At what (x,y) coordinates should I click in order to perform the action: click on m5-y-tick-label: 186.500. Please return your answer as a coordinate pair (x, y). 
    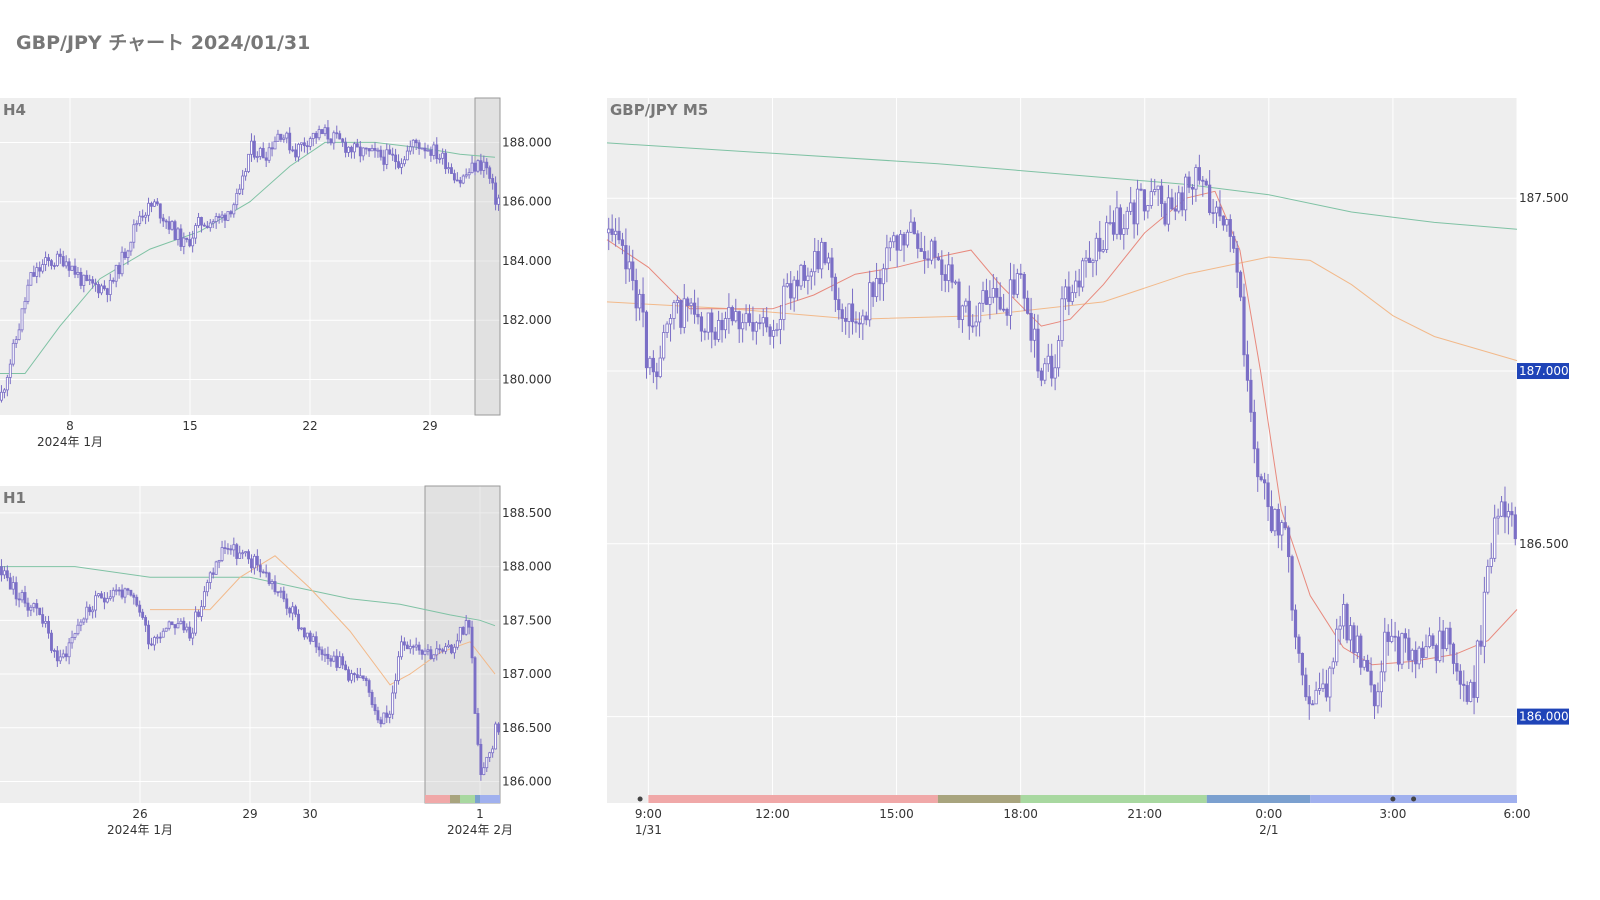
    Looking at the image, I should click on (1544, 544).